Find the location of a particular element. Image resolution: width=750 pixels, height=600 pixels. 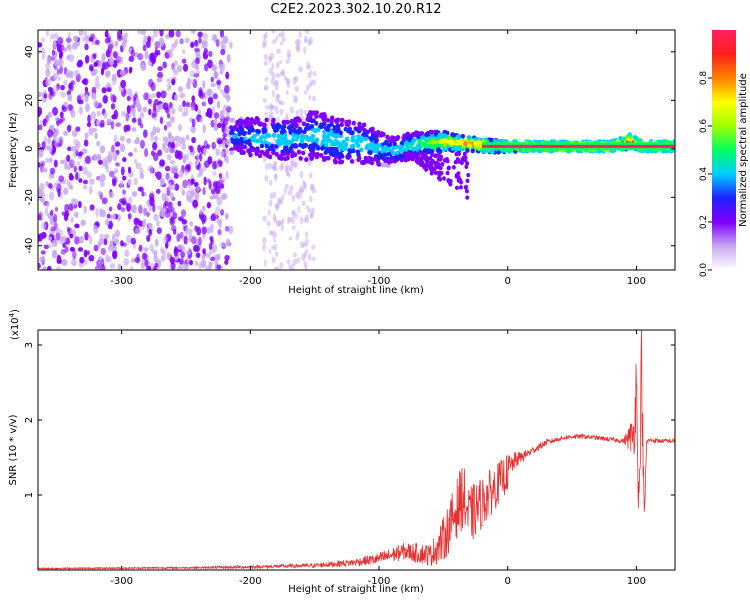

x-tick-label: 0 is located at coordinates (508, 581).